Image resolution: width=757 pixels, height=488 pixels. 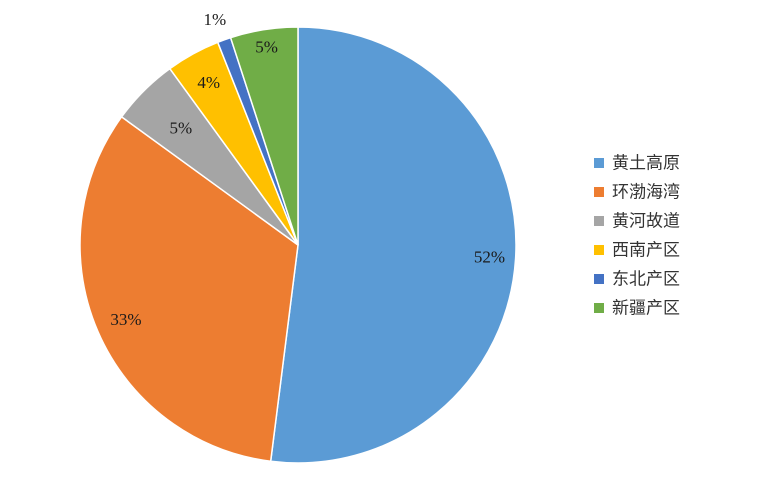 What do you see at coordinates (125, 319) in the screenshot?
I see `slice-data-label: 33%` at bounding box center [125, 319].